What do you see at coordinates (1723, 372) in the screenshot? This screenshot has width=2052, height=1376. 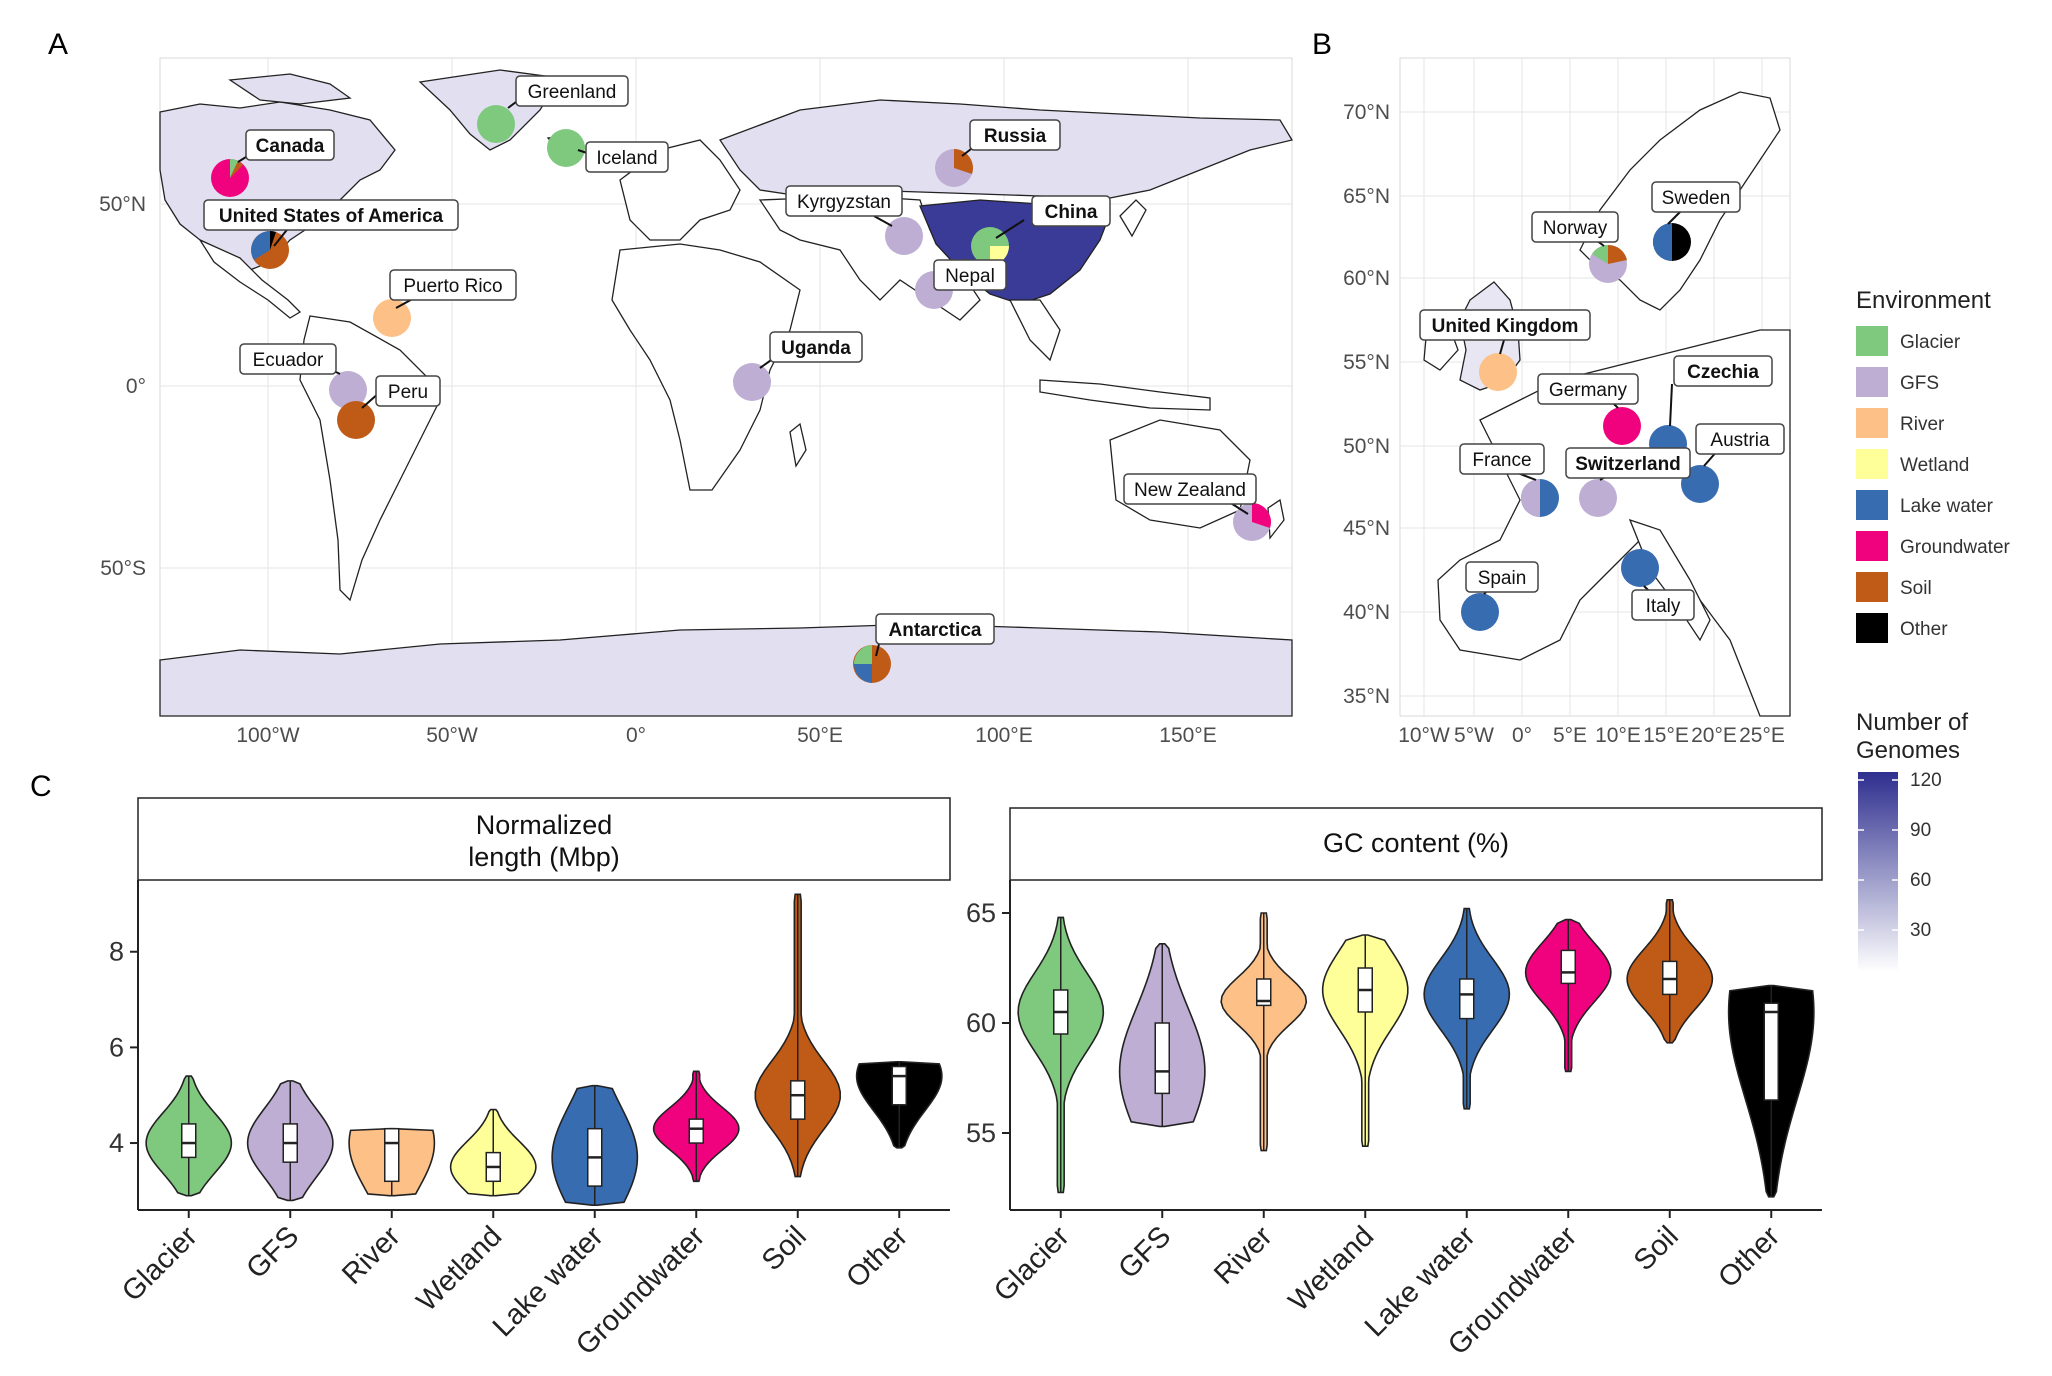 I see `svg-text: Czechia` at bounding box center [1723, 372].